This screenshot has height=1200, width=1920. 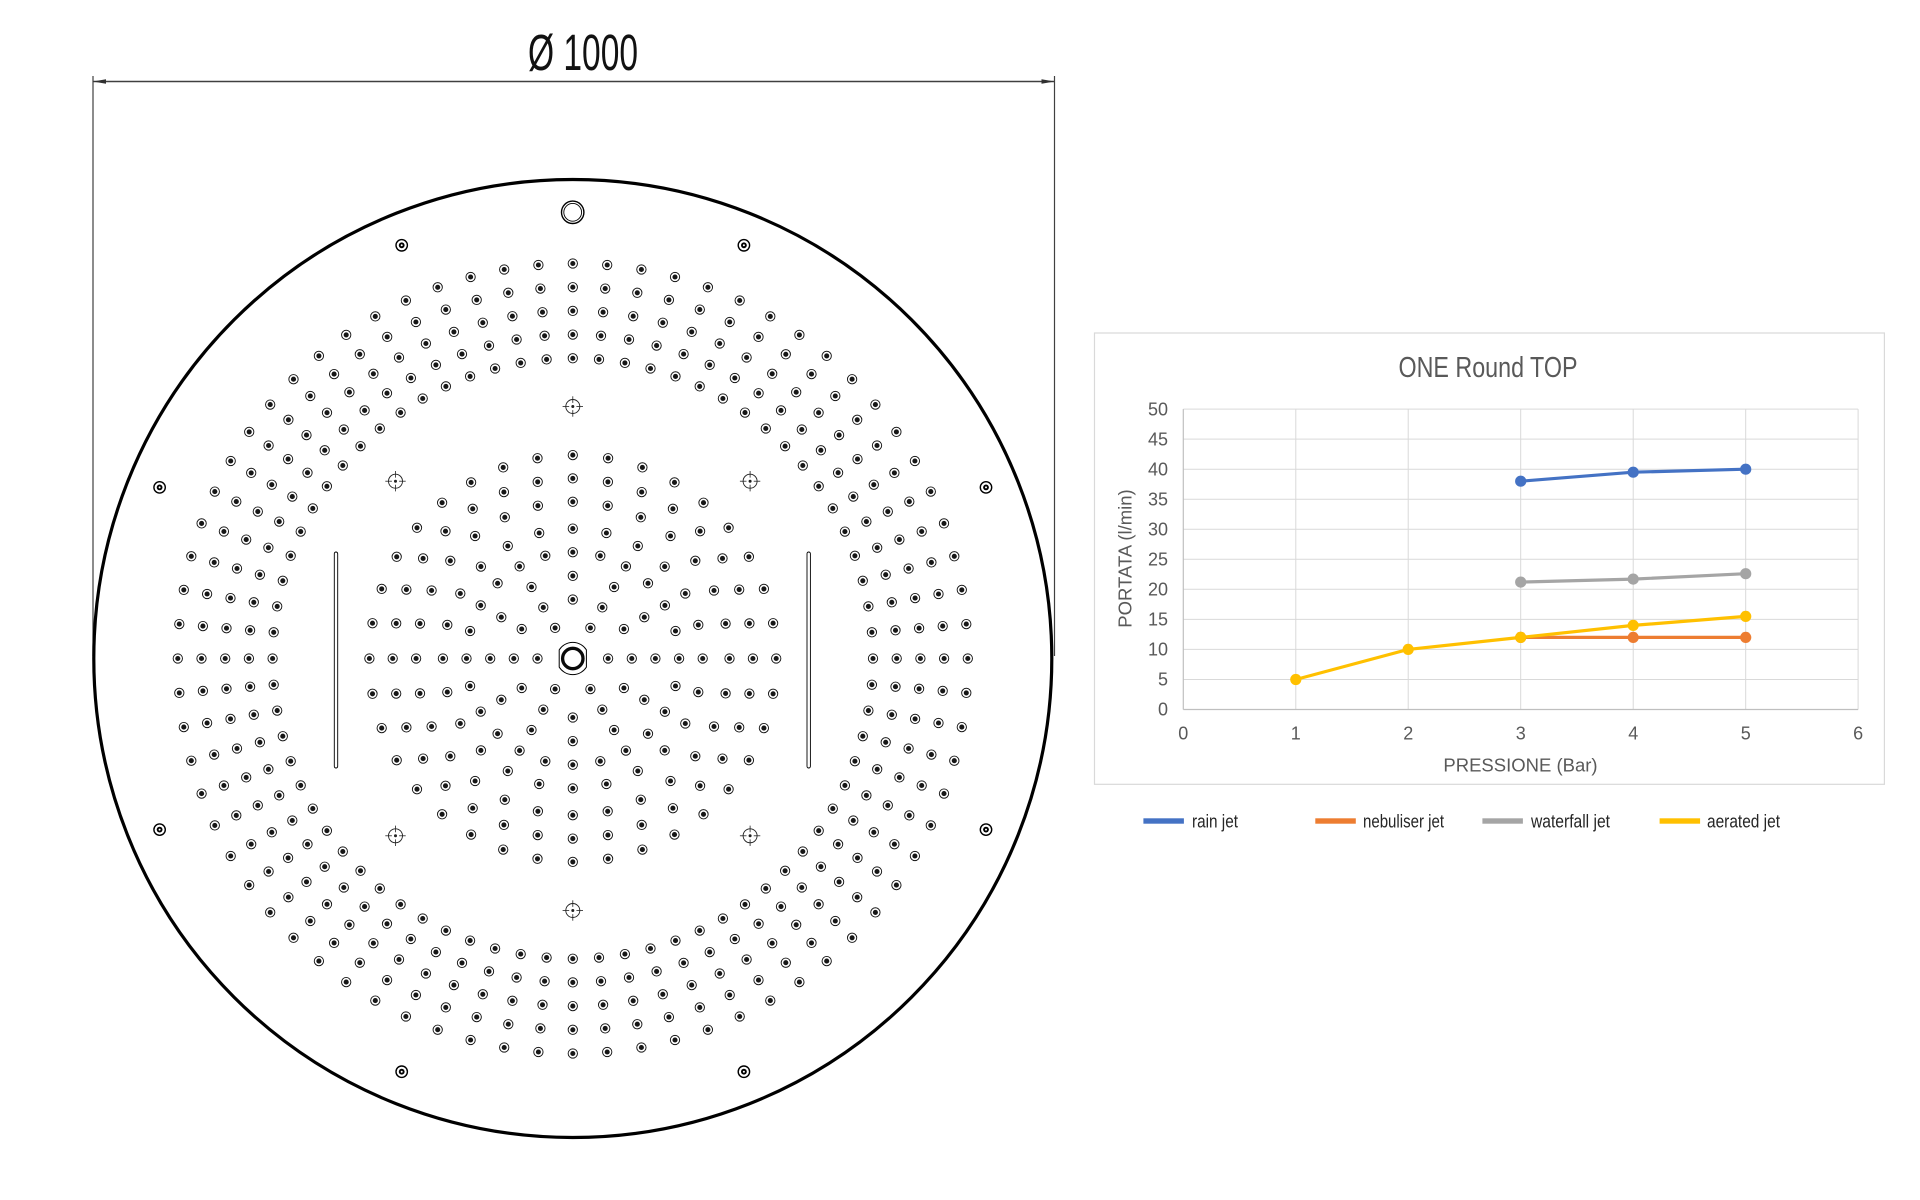 What do you see at coordinates (1296, 734) in the screenshot?
I see `svg-text: 1` at bounding box center [1296, 734].